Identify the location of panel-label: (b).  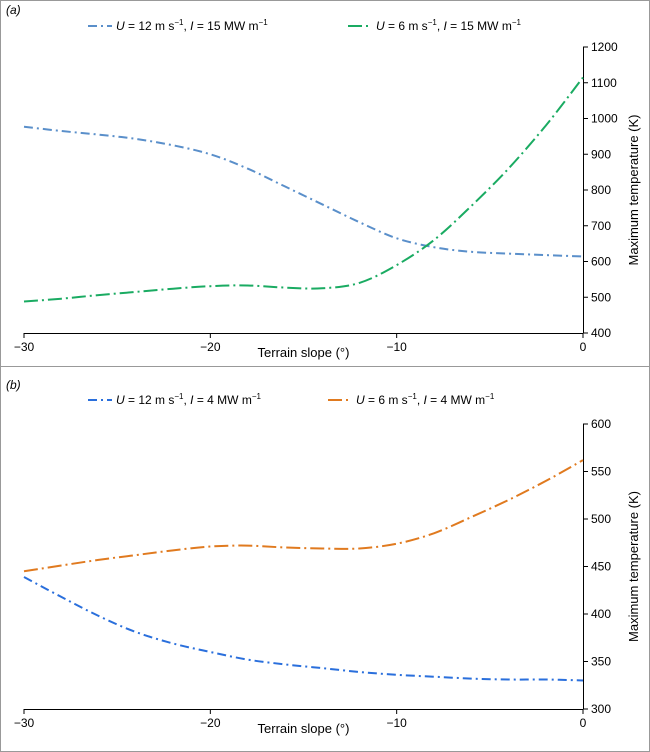
(13, 385).